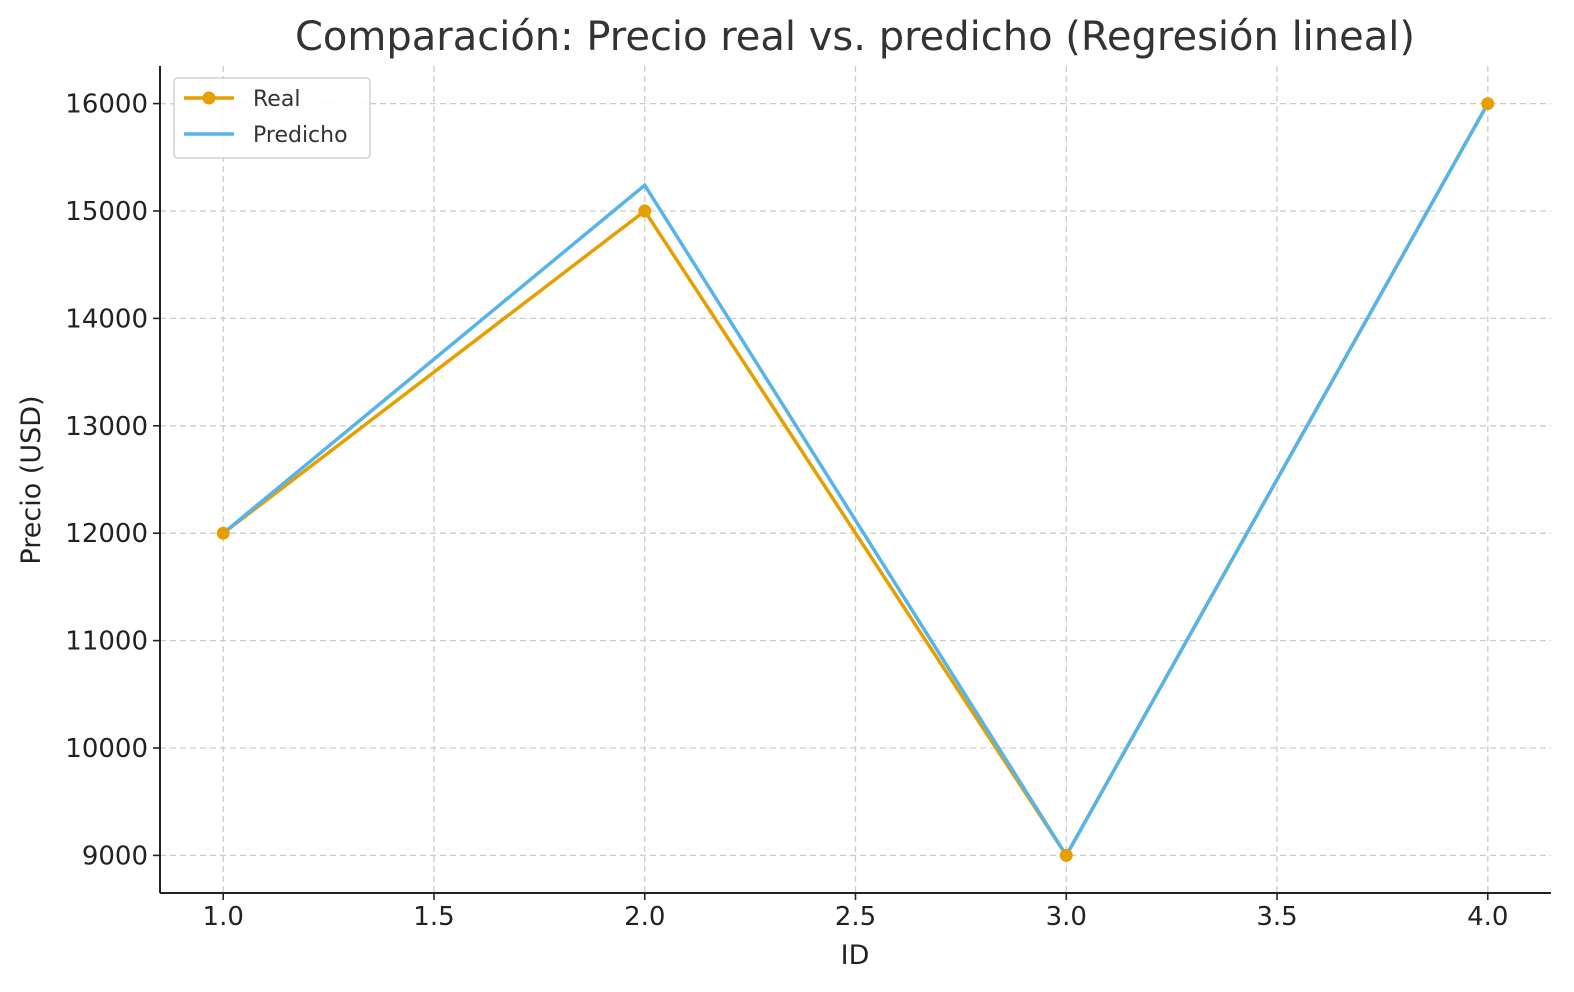 The height and width of the screenshot is (992, 1574). I want to click on x-tick-label: 2.0, so click(644, 917).